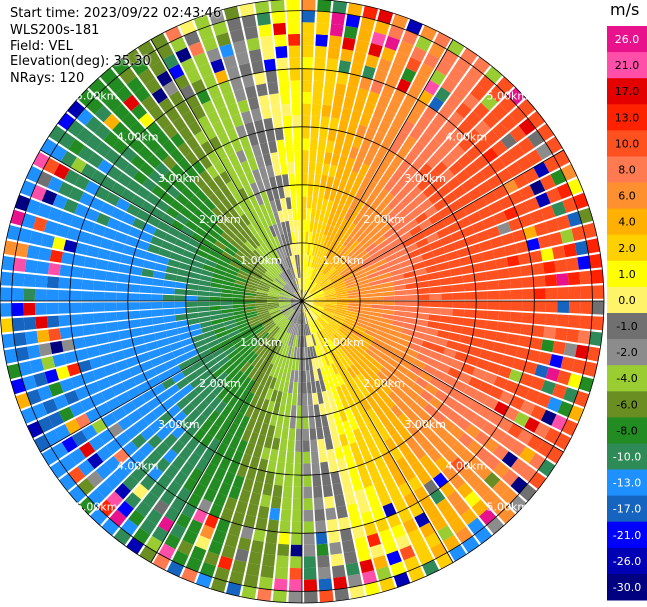 The width and height of the screenshot is (647, 607). Describe the element at coordinates (627, 117) in the screenshot. I see `colorbar-tick-label: 13.0` at that location.